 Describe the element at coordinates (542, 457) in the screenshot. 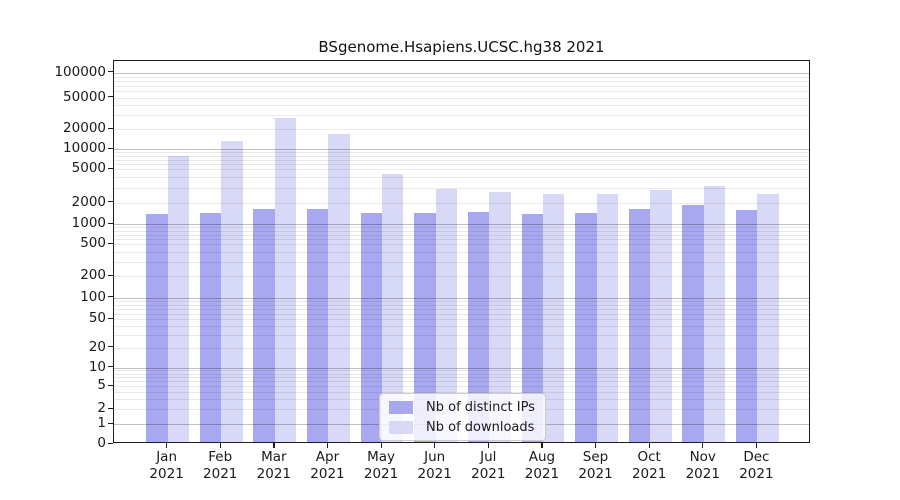

I see `x-tick-month: Aug` at that location.